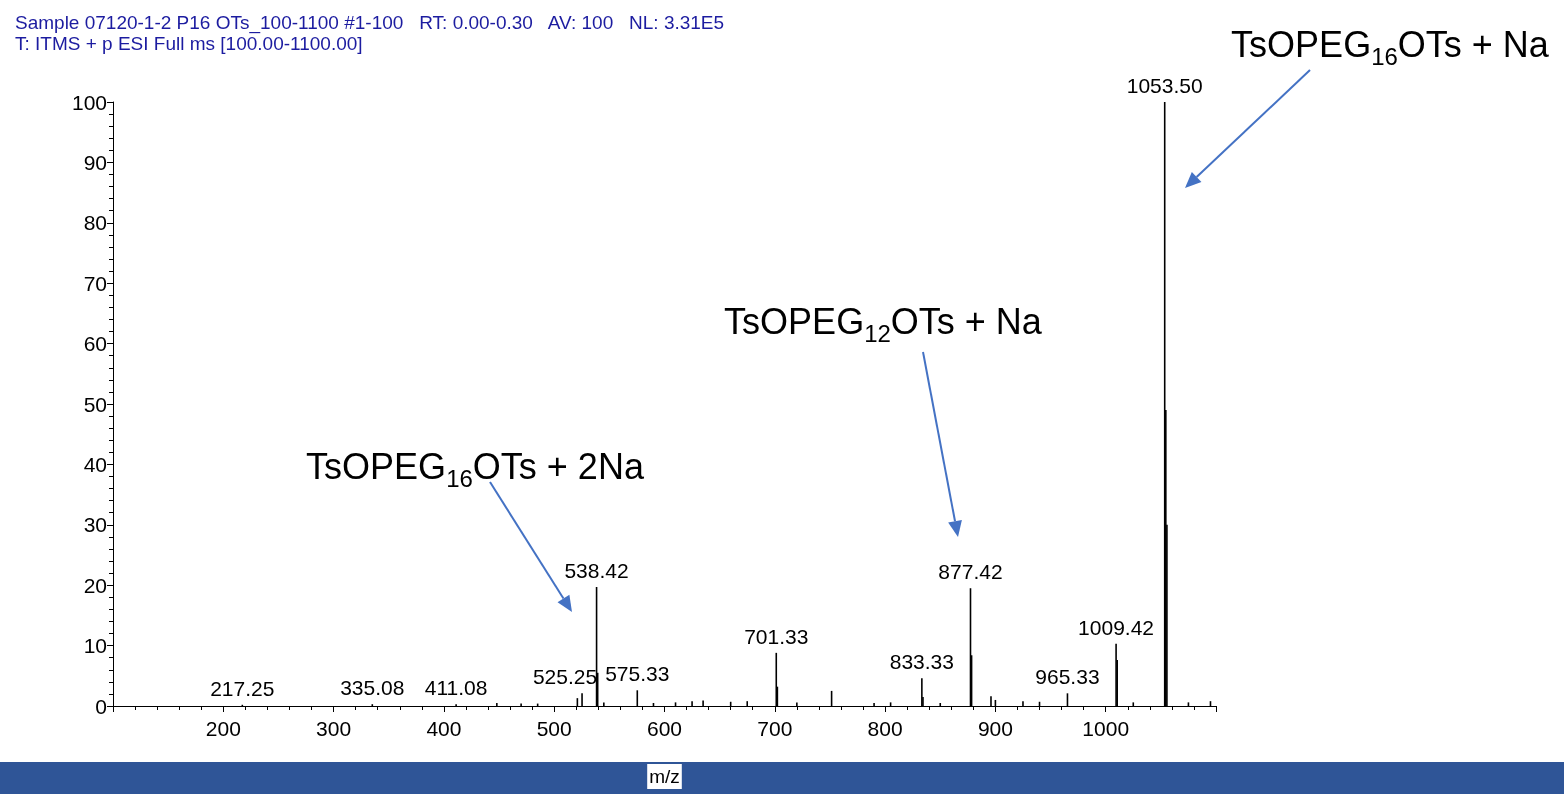 This screenshot has height=794, width=1564. Describe the element at coordinates (95, 585) in the screenshot. I see `y-tick-label: 20` at that location.